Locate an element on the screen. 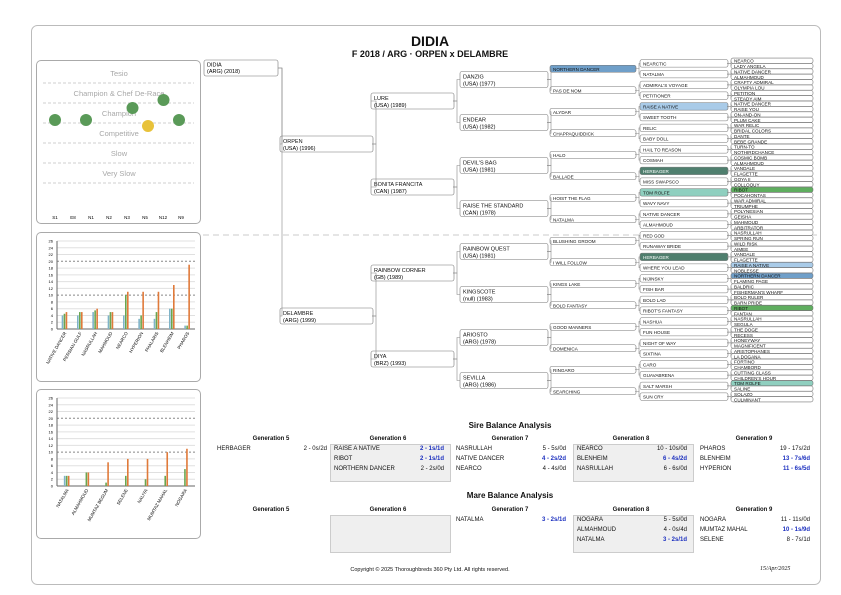 The image size is (841, 595). balance-value: 13 - 7s/6d is located at coordinates (796, 459).